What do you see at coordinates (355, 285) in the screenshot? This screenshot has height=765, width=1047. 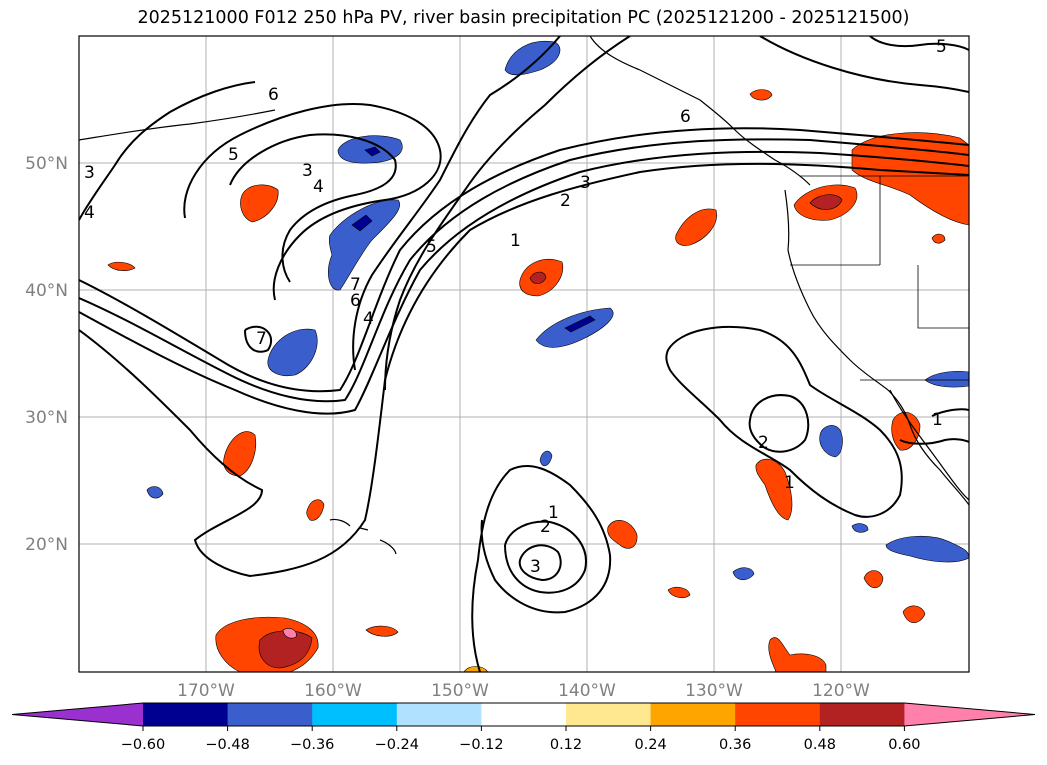 I see `contour-label: 7` at bounding box center [355, 285].